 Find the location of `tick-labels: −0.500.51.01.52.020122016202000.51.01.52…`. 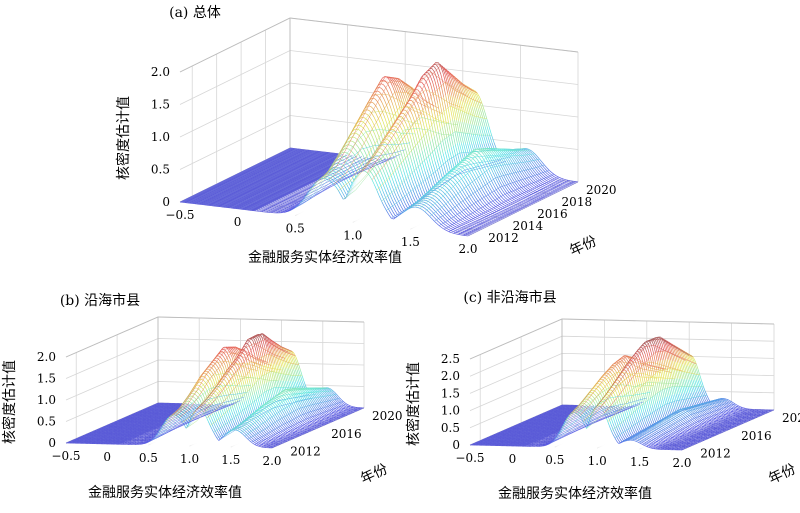

tick-labels: −0.500.51.01.52.020122016202000.51.01.52… is located at coordinates (620, 411).